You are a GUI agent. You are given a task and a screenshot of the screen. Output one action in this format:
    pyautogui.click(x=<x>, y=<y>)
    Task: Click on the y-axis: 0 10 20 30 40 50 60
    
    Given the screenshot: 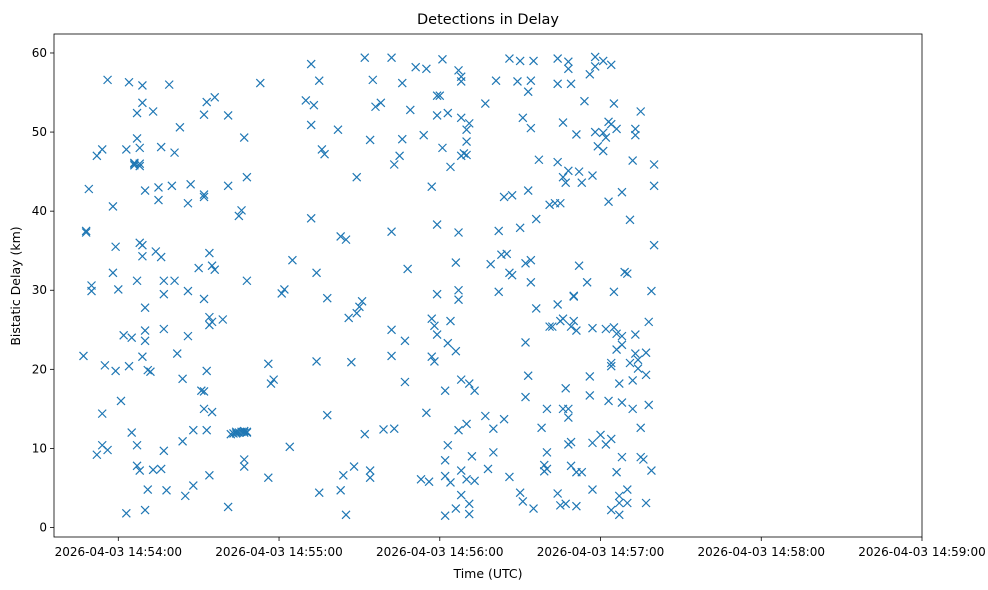 What is the action you would take?
    pyautogui.click(x=43, y=290)
    